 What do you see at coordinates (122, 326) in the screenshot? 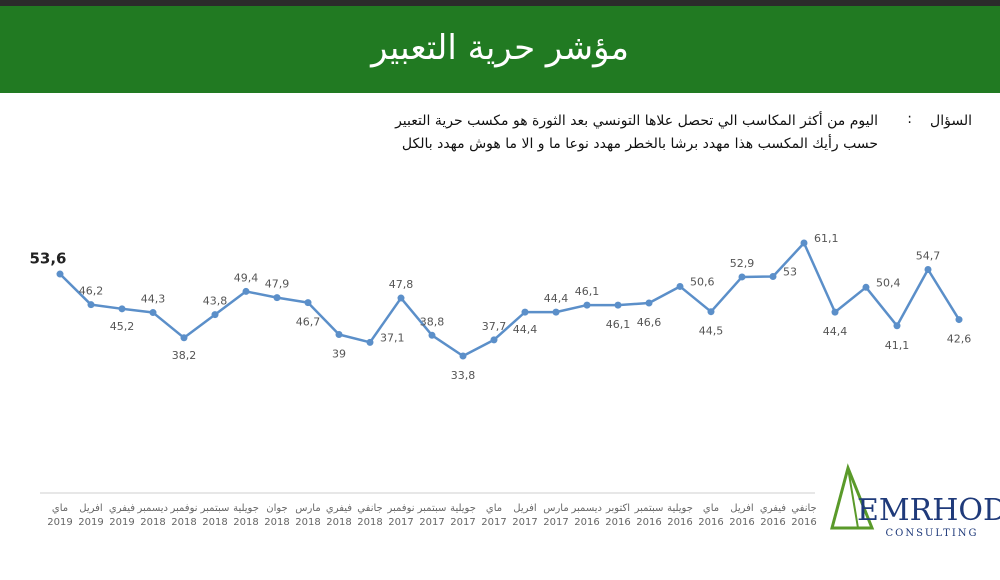
I see `data-label: 45,2` at bounding box center [122, 326].